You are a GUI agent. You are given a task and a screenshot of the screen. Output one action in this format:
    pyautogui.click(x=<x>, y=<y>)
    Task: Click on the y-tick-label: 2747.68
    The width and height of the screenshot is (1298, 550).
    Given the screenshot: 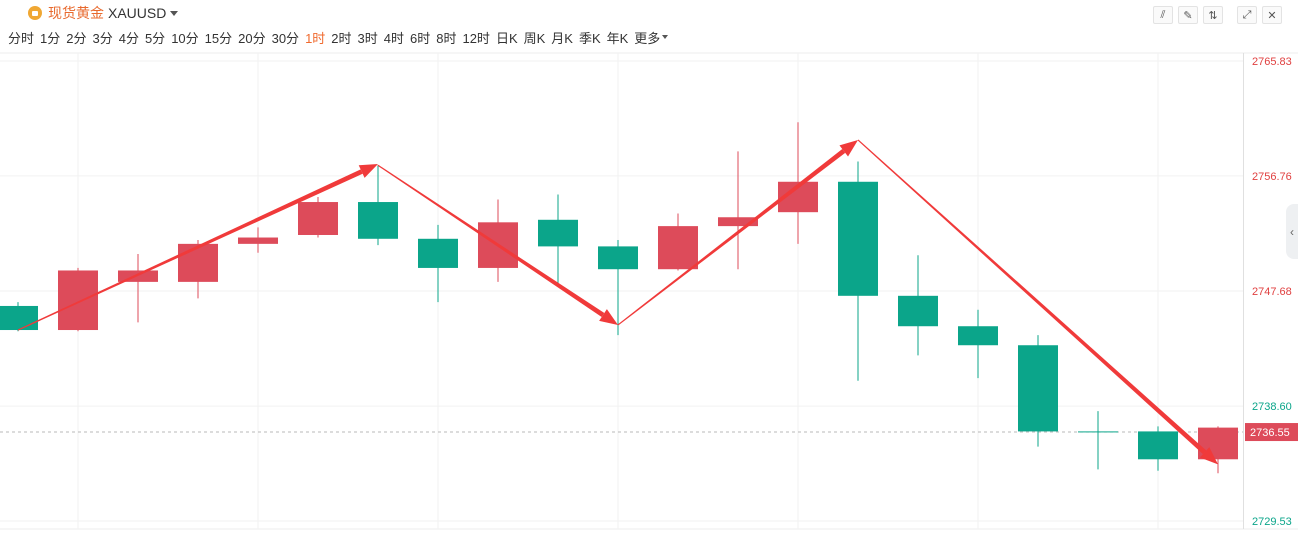 What is the action you would take?
    pyautogui.click(x=1272, y=292)
    